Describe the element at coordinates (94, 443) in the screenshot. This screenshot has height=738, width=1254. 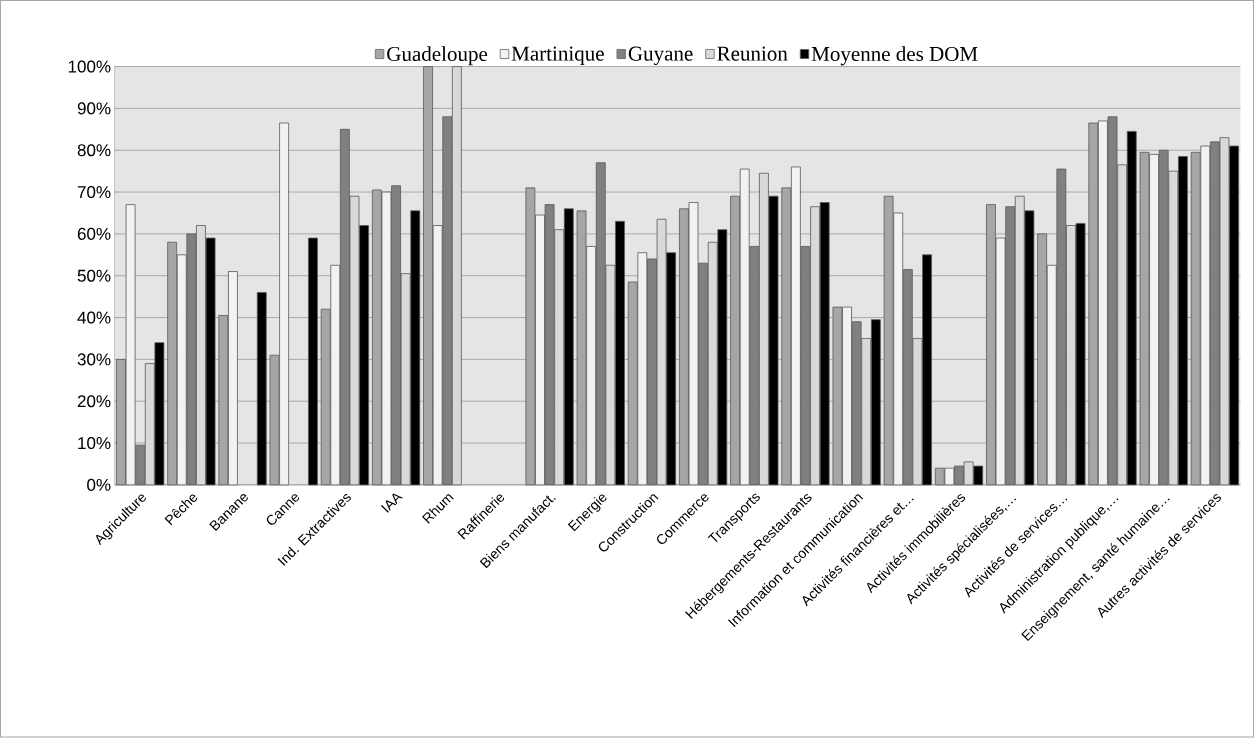
I see `y-tick-label: 10%` at that location.